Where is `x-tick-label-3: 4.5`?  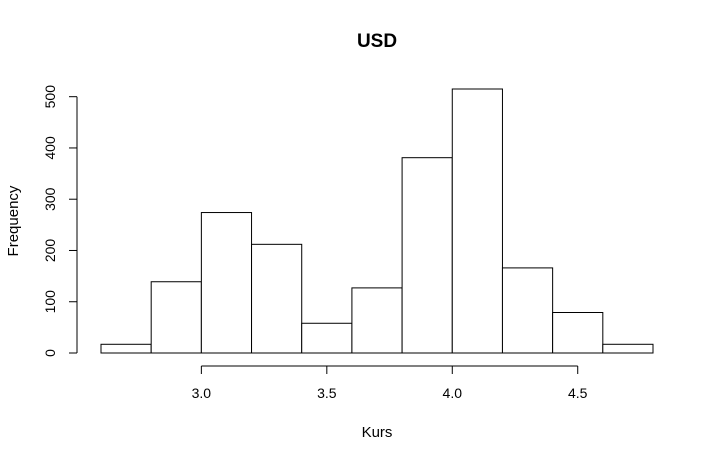
x-tick-label-3: 4.5 is located at coordinates (578, 393).